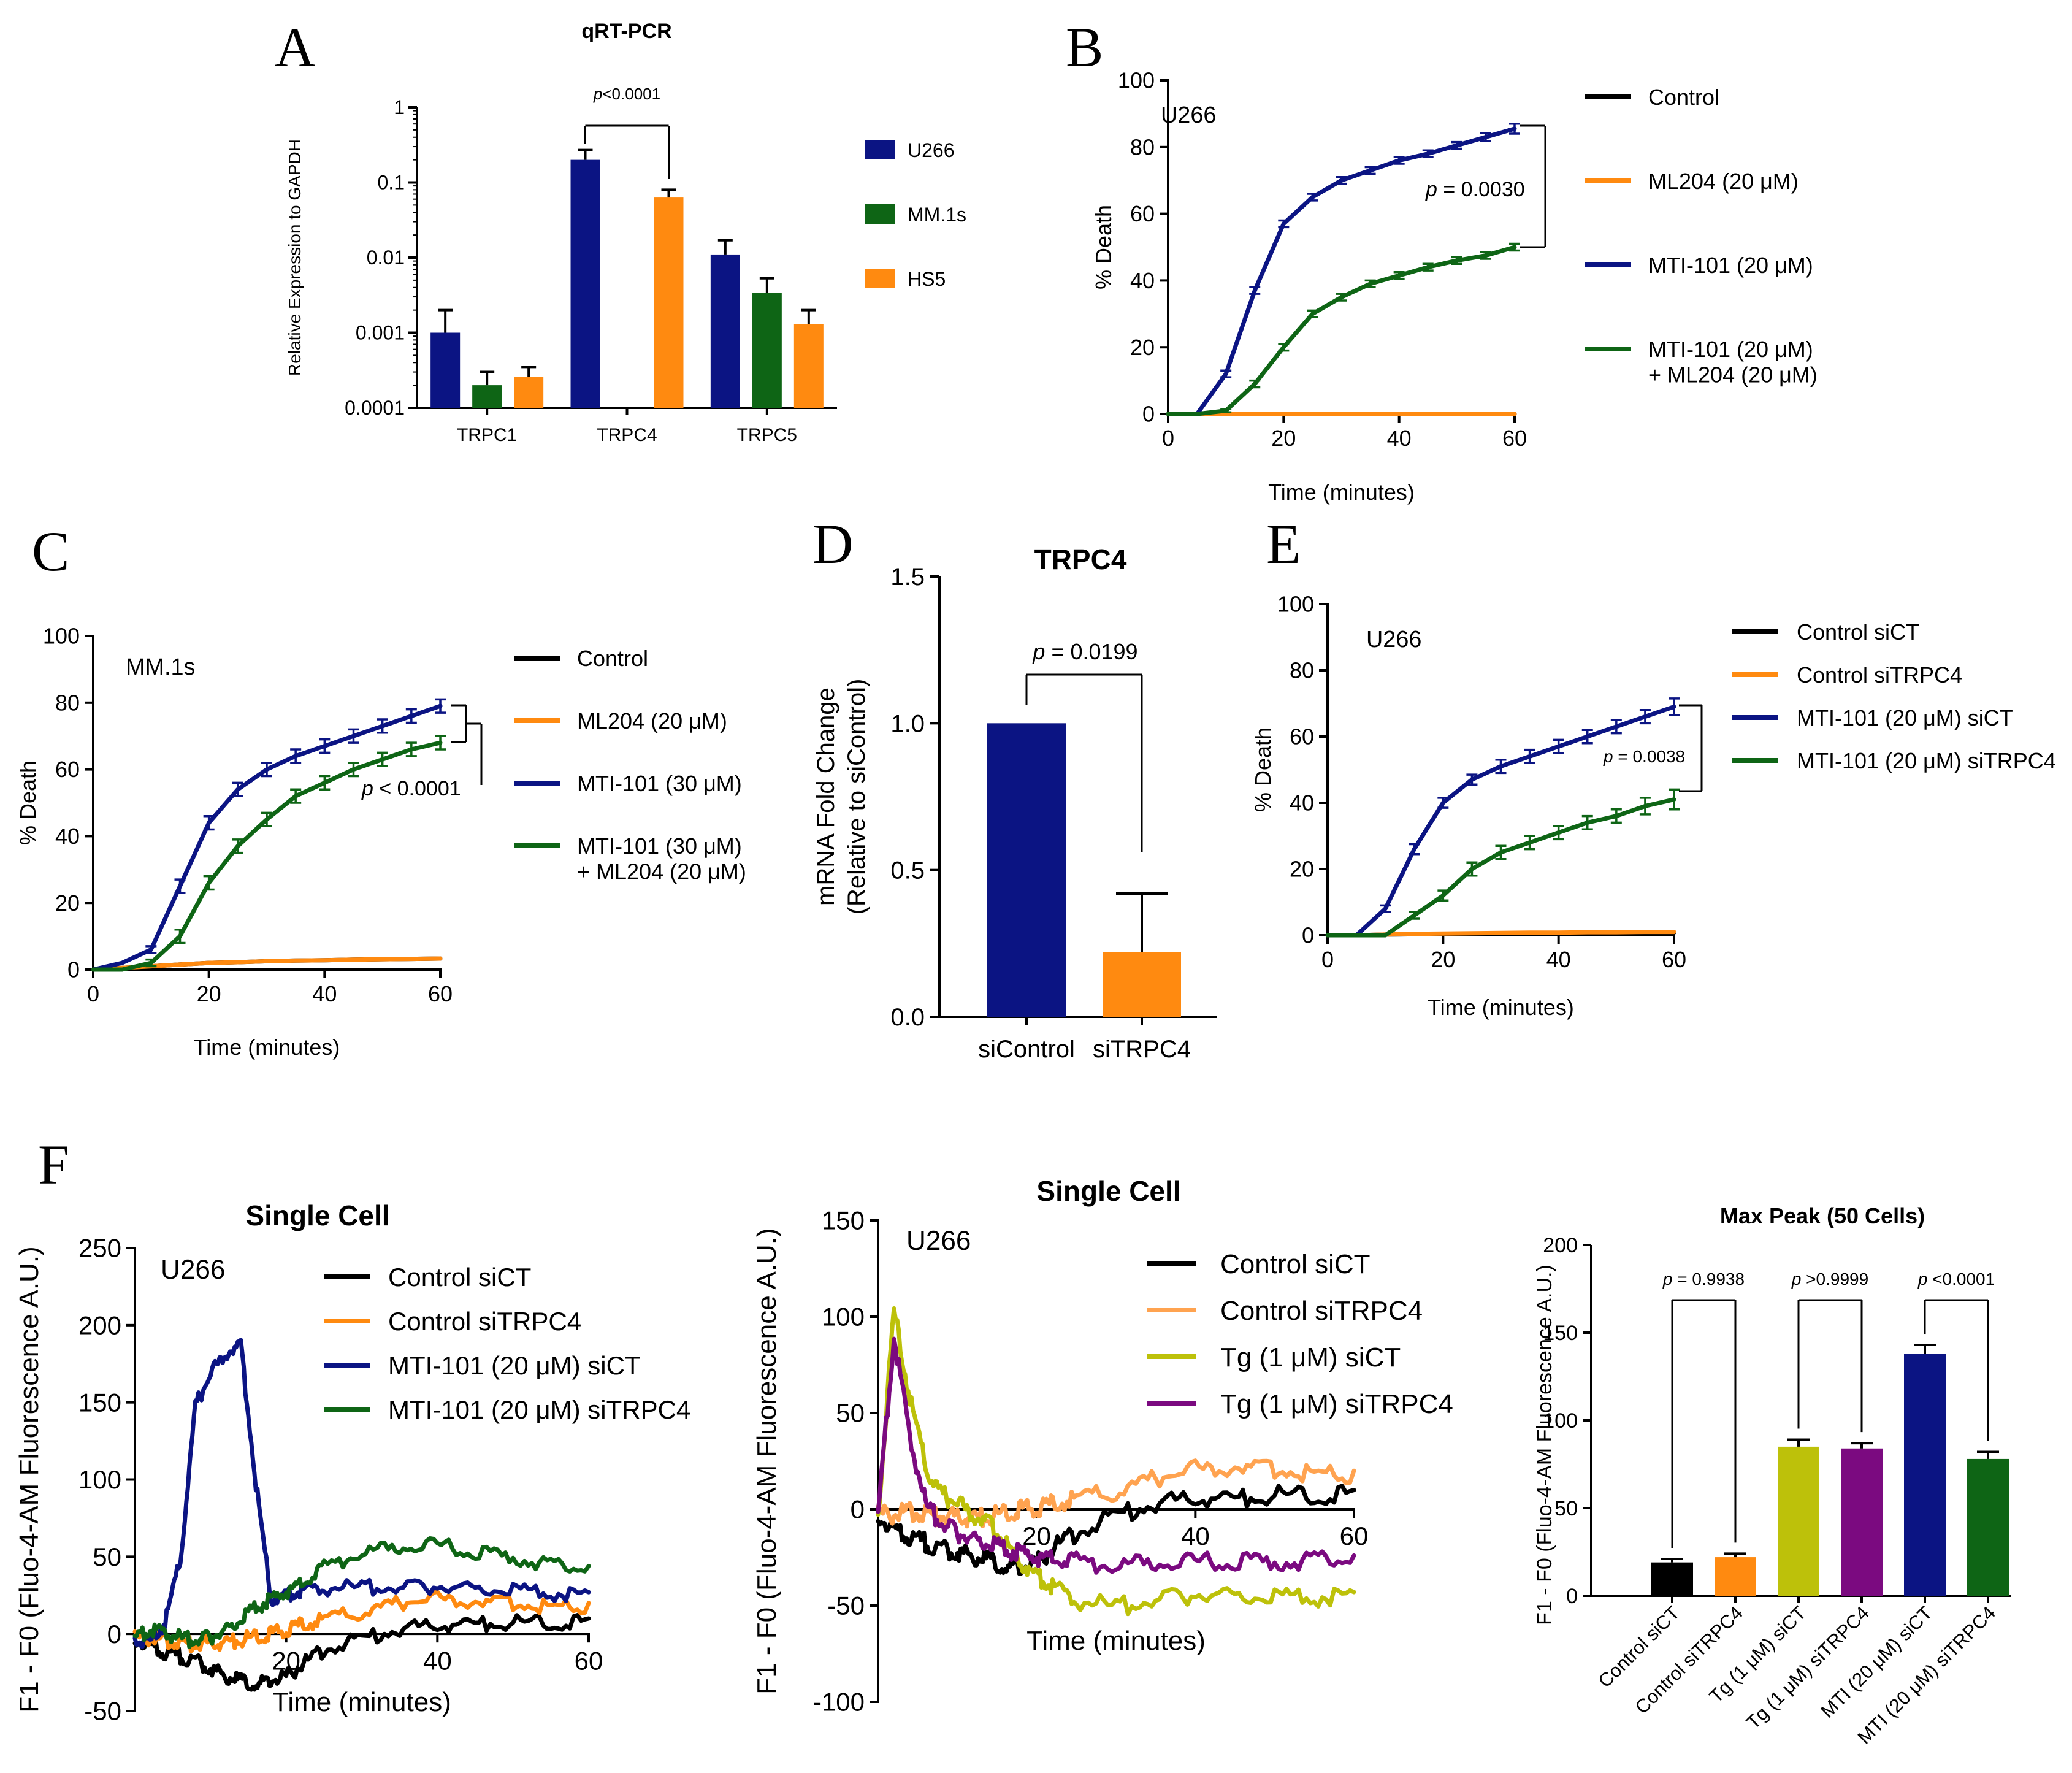 This screenshot has width=2072, height=1773. What do you see at coordinates (1080, 559) in the screenshot?
I see `chart-title: TRPC4` at bounding box center [1080, 559].